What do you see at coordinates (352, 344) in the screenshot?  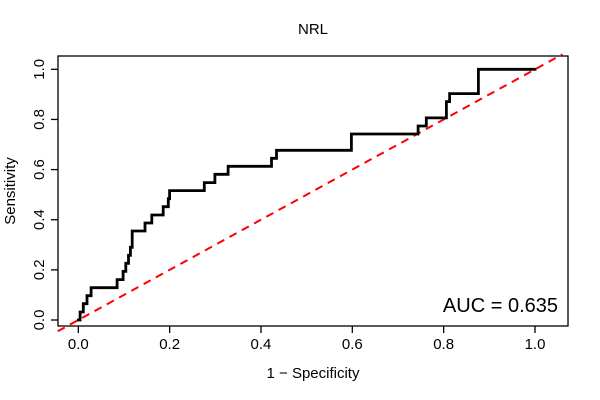 I see `x-tick-label: 0.6` at bounding box center [352, 344].